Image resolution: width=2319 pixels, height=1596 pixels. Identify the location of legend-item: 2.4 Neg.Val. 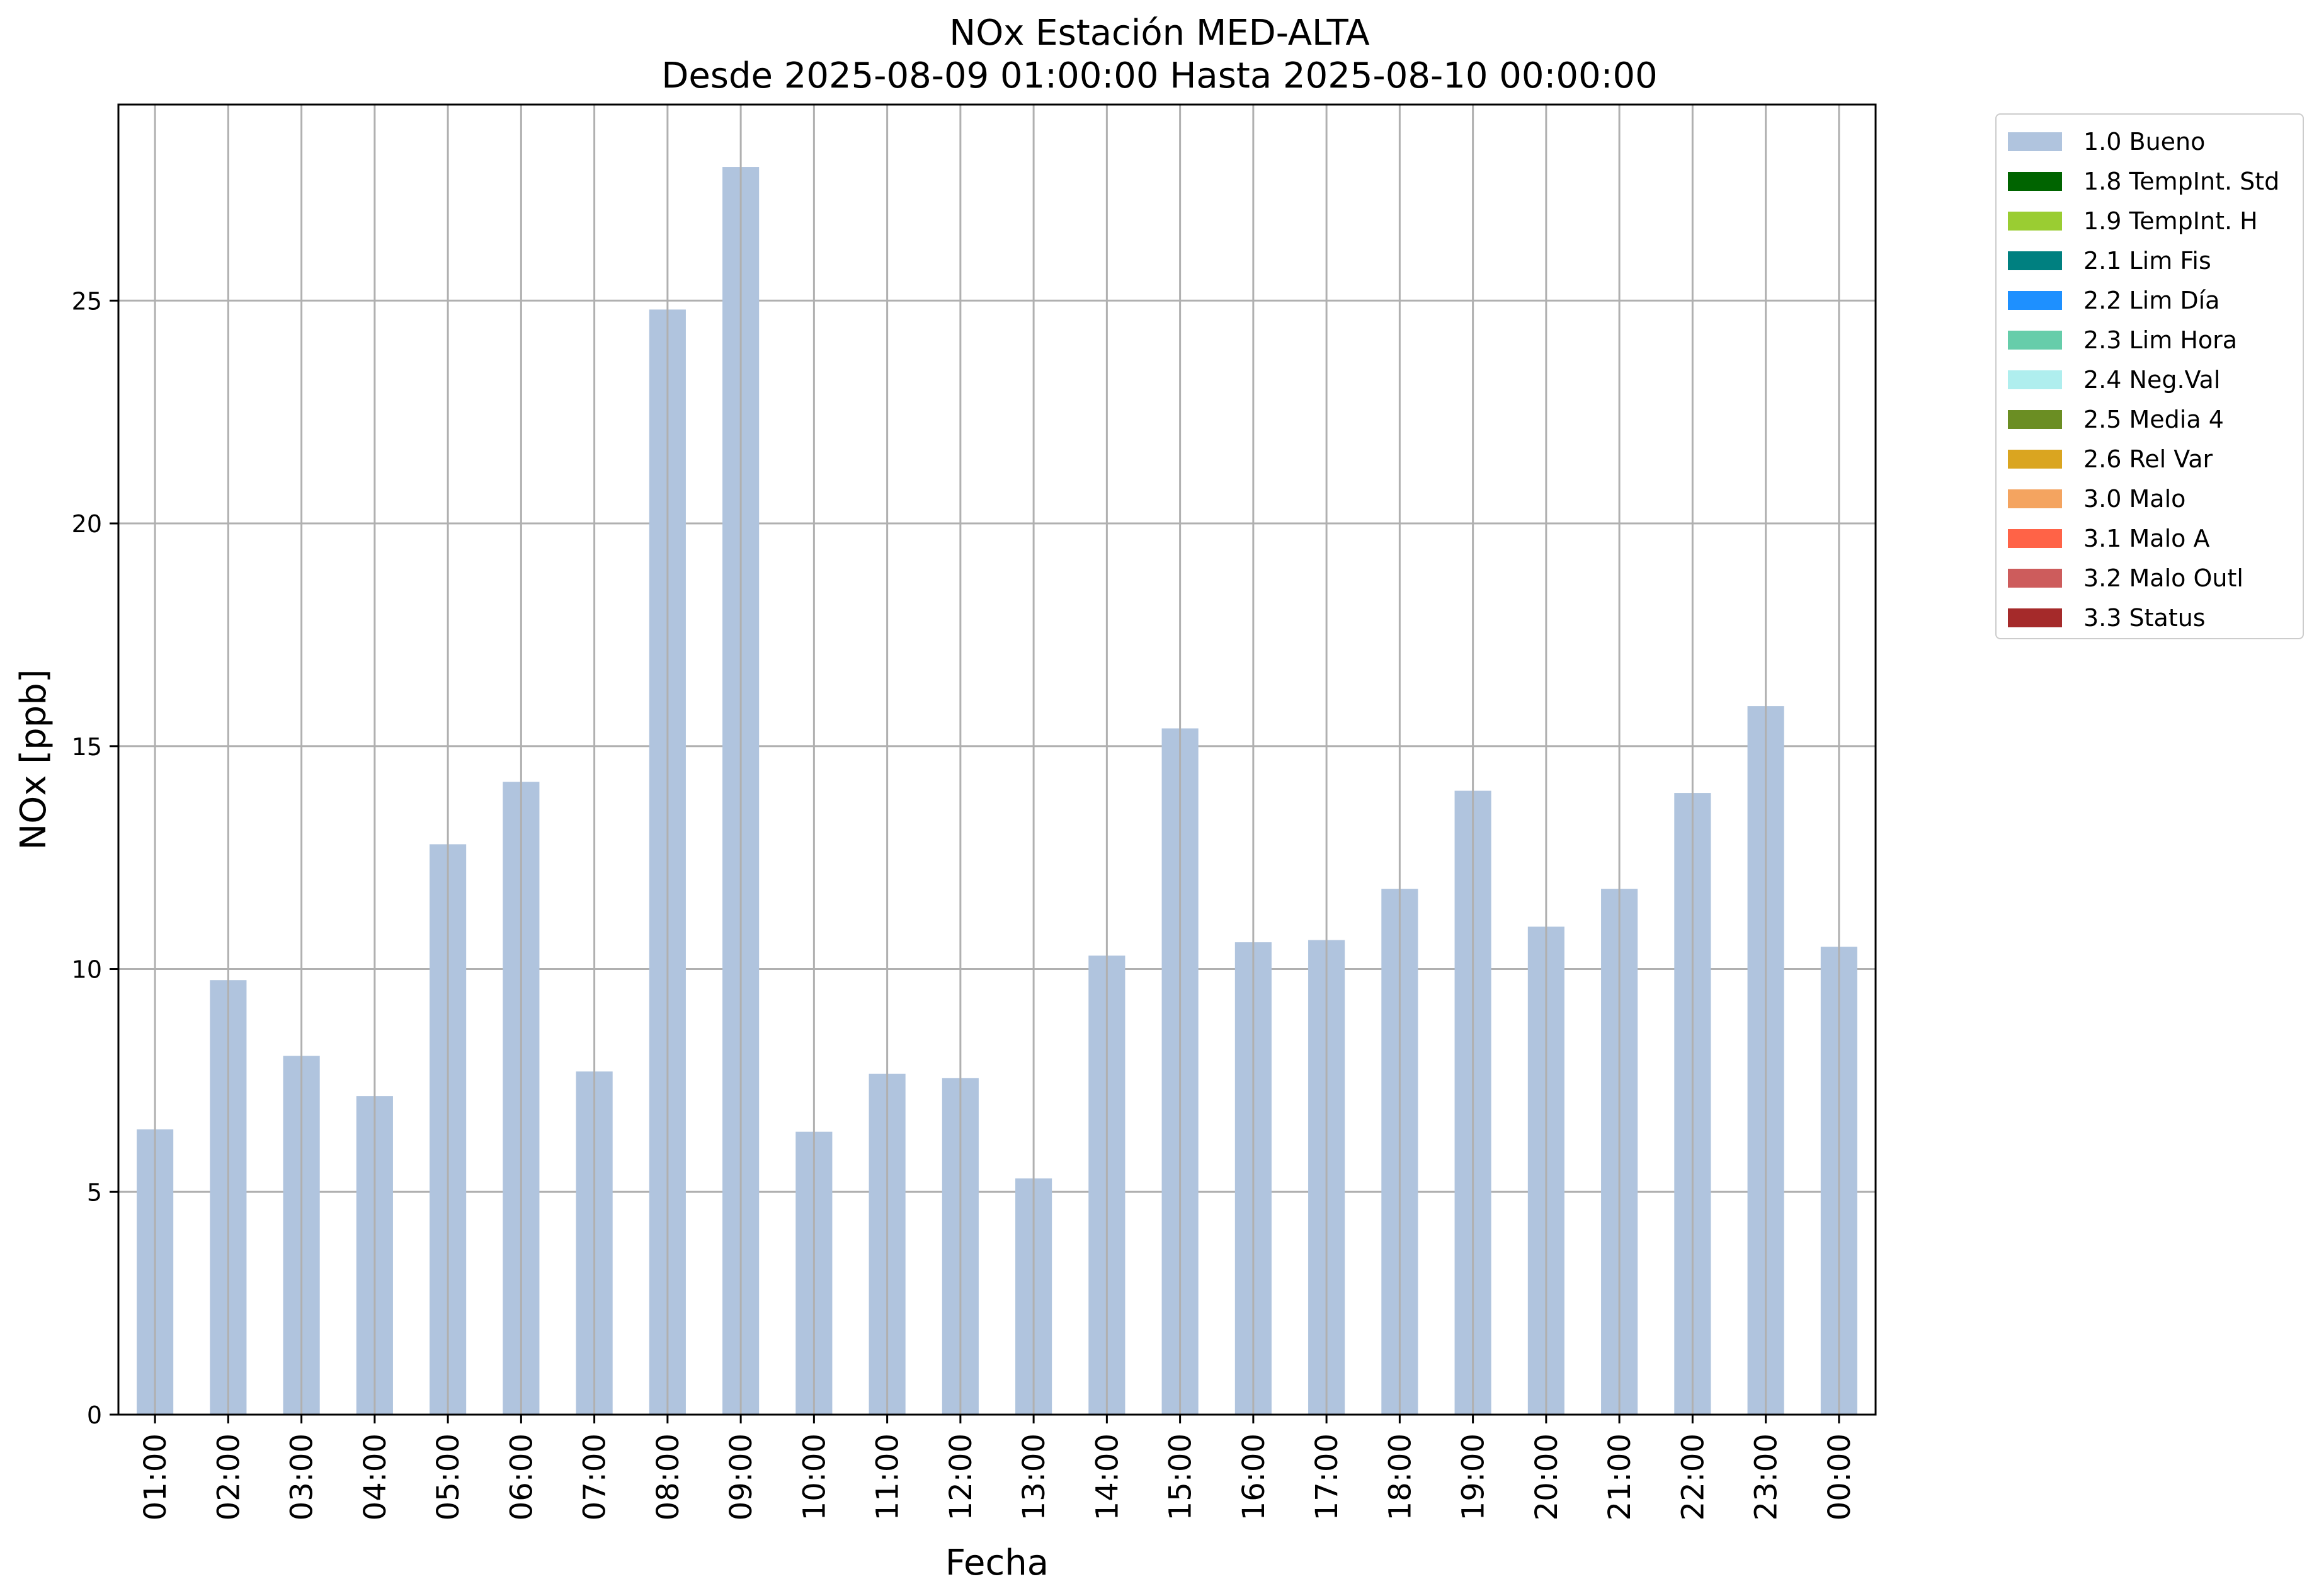
(2114, 380).